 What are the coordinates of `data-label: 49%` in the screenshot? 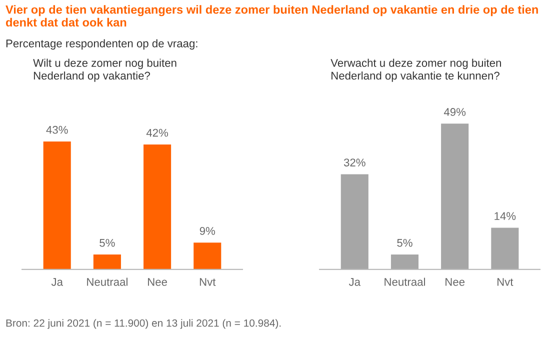 It's located at (455, 112).